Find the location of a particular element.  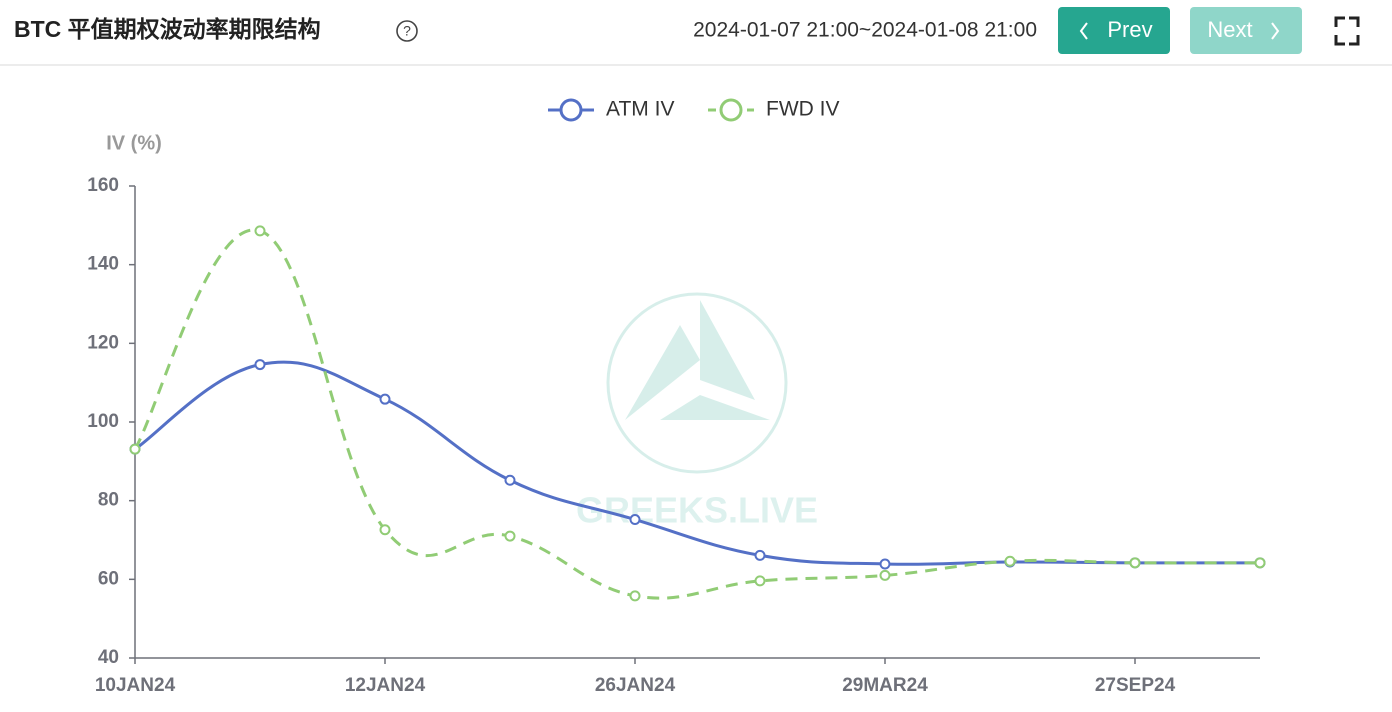

help-circle is located at coordinates (407, 31).